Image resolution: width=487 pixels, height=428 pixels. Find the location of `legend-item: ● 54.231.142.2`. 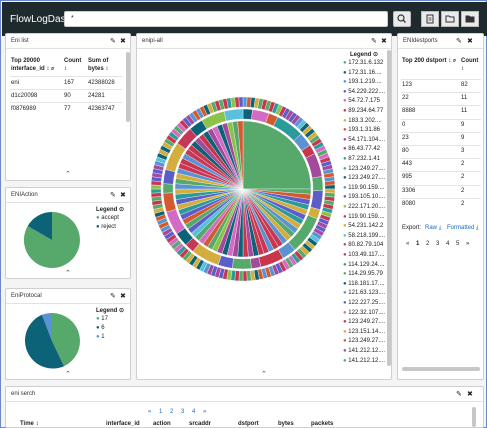

legend-item: ● 54.231.142.2 is located at coordinates (363, 226).